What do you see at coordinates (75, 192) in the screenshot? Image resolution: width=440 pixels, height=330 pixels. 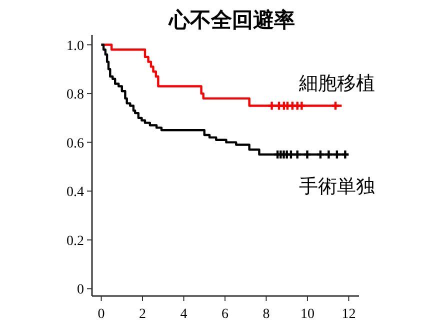 I see `y-tick-label: 0.4` at bounding box center [75, 192].